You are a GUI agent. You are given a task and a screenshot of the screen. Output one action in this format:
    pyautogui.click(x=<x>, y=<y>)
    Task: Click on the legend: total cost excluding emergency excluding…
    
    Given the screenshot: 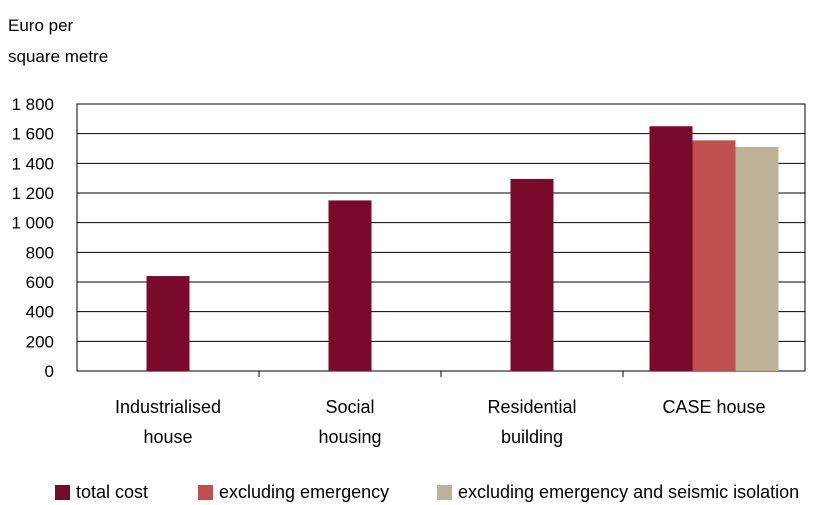 What is the action you would take?
    pyautogui.click(x=412, y=493)
    